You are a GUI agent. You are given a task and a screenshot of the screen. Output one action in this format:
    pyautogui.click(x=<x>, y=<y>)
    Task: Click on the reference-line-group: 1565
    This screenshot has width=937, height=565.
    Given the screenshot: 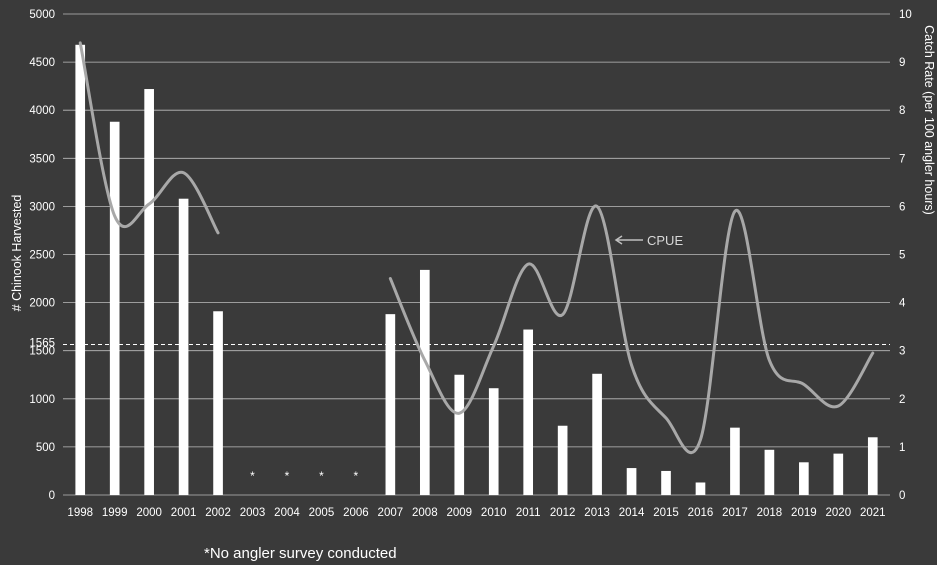 What is the action you would take?
    pyautogui.click(x=459, y=343)
    